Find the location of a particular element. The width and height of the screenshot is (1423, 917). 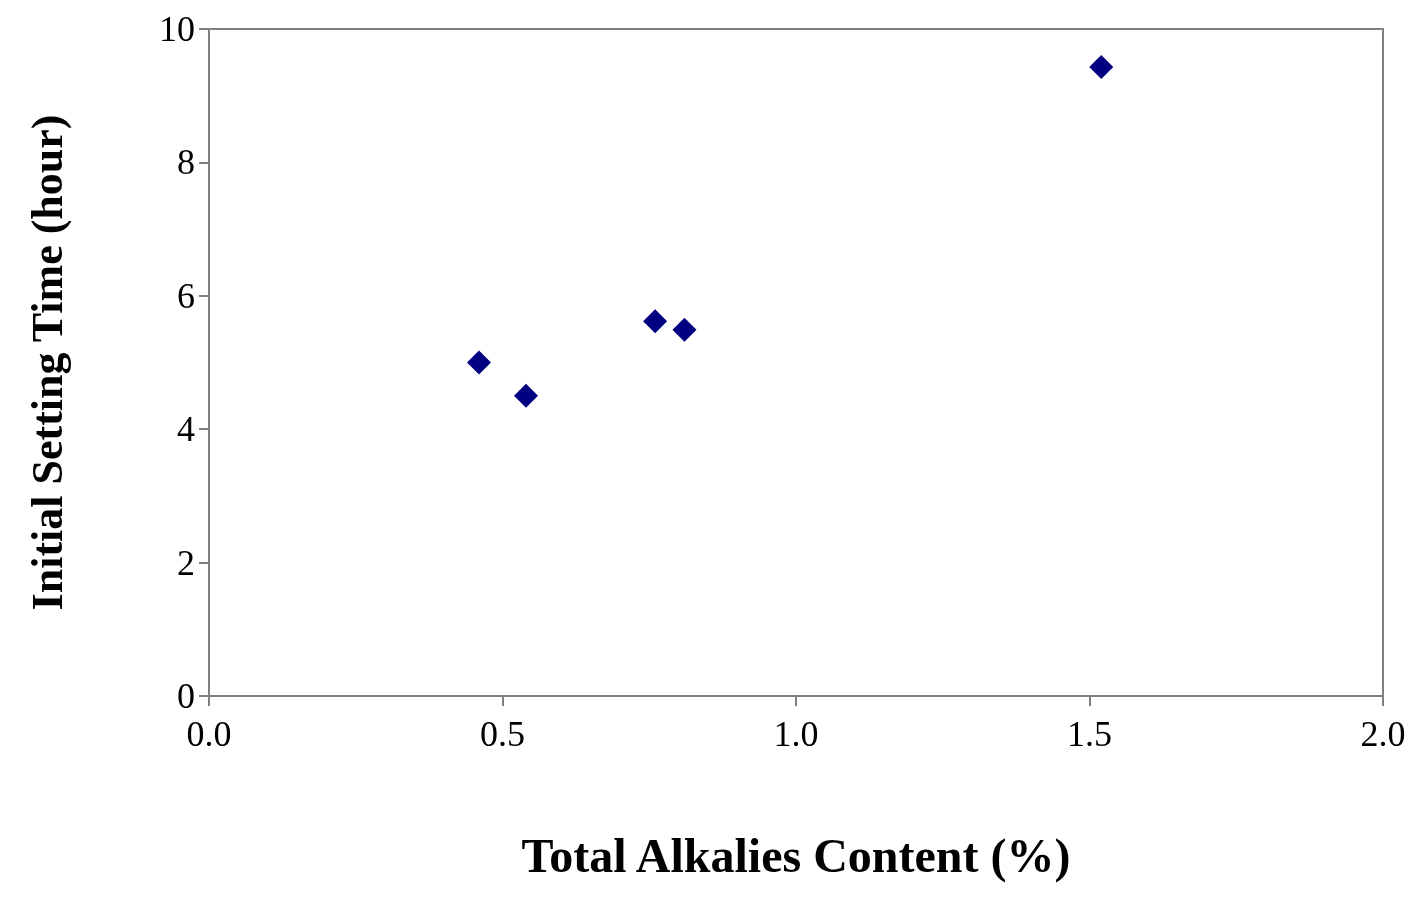

x-tick-label: 1.0 is located at coordinates (796, 734).